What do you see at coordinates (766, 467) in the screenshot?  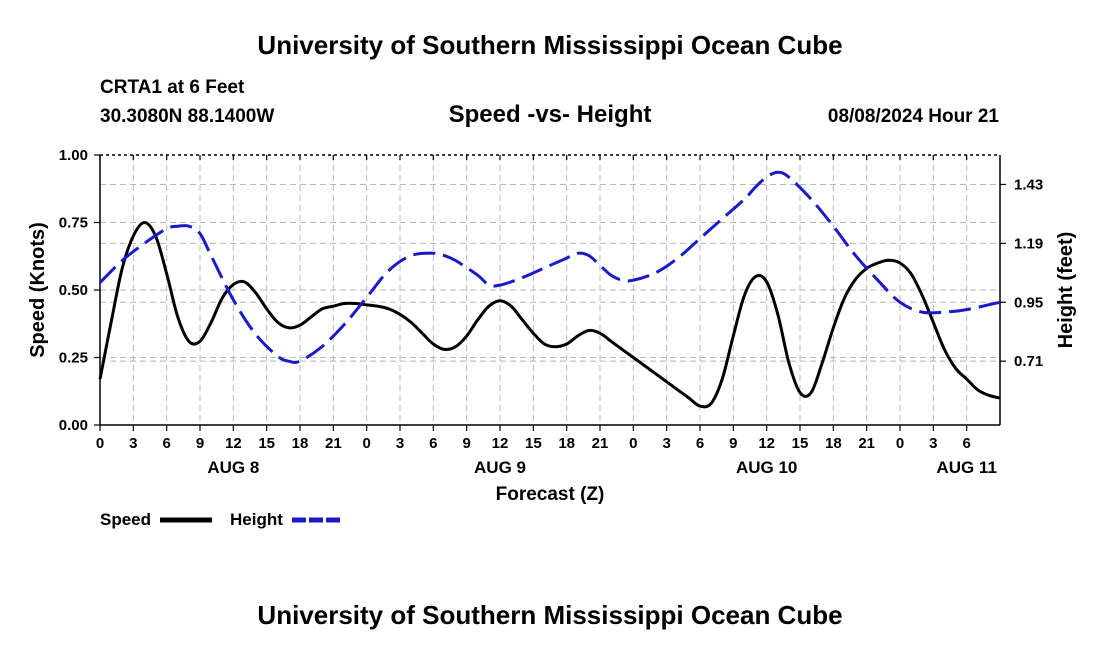 I see `date-label: AUG 10` at bounding box center [766, 467].